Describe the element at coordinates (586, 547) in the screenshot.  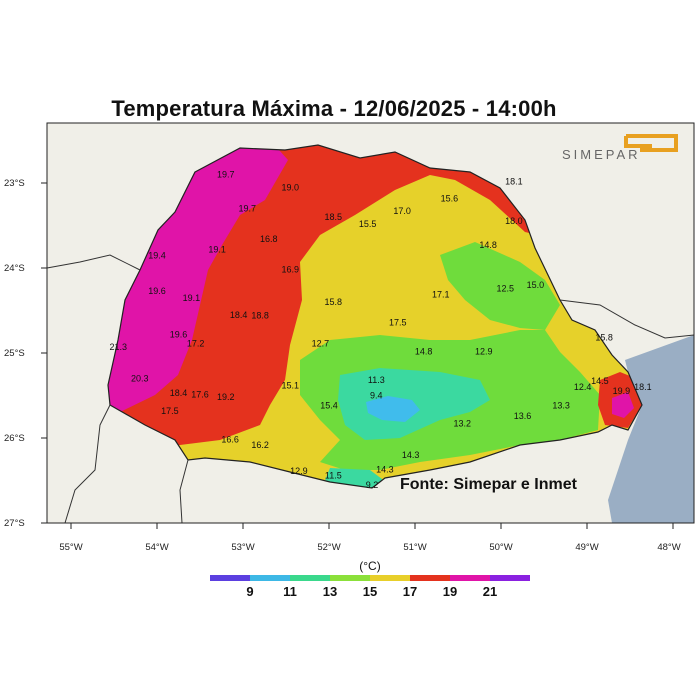
I see `lon-tick-label: 49°W` at that location.